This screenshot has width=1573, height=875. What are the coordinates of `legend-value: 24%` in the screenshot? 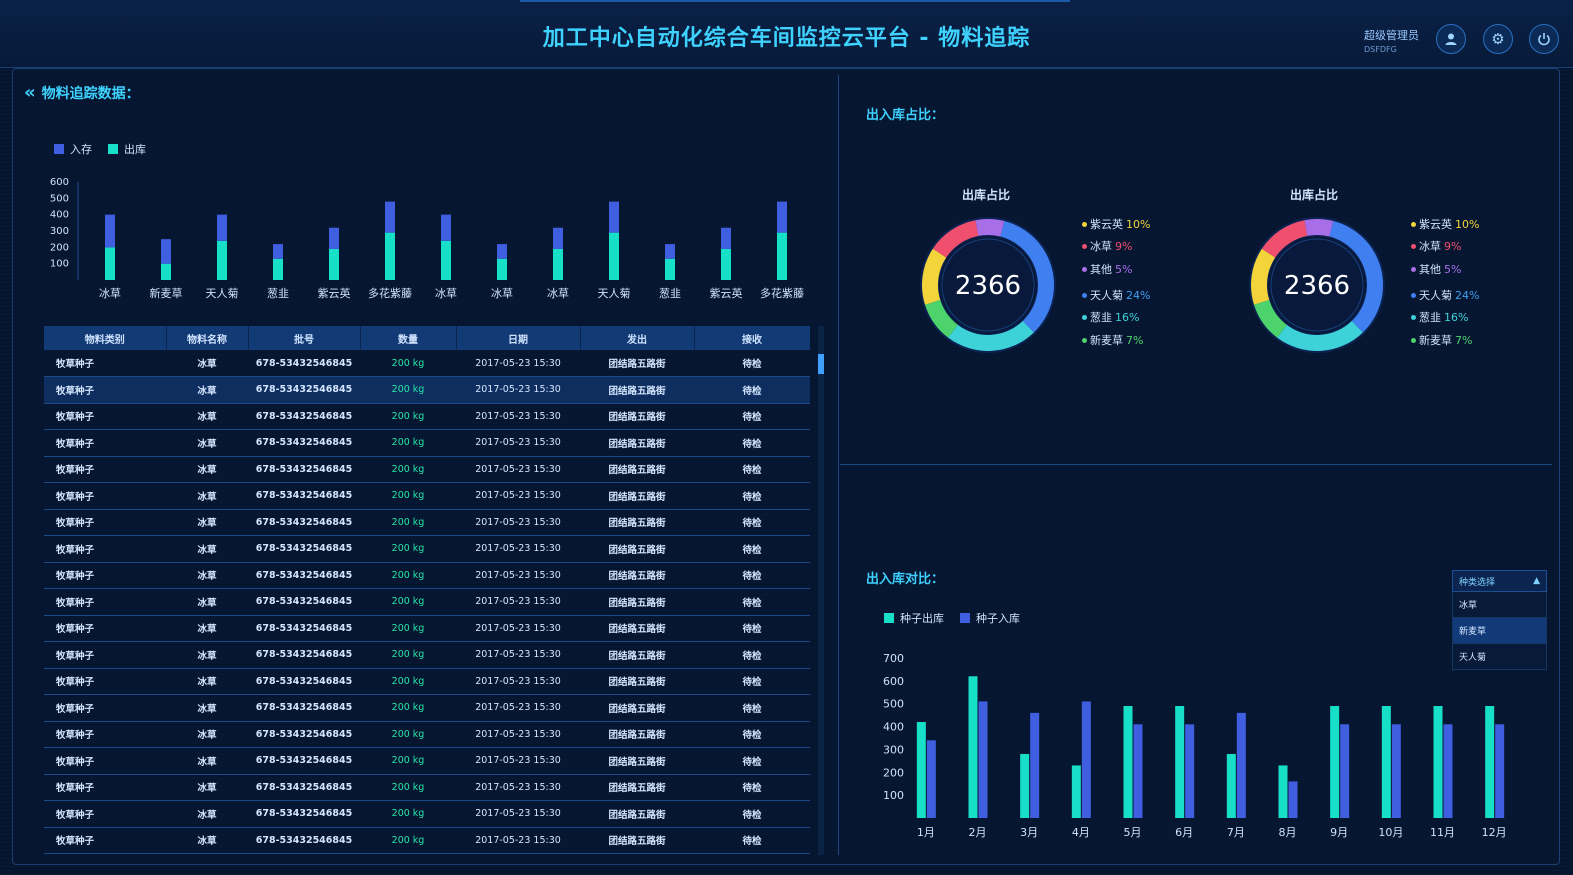 It's located at (1138, 295).